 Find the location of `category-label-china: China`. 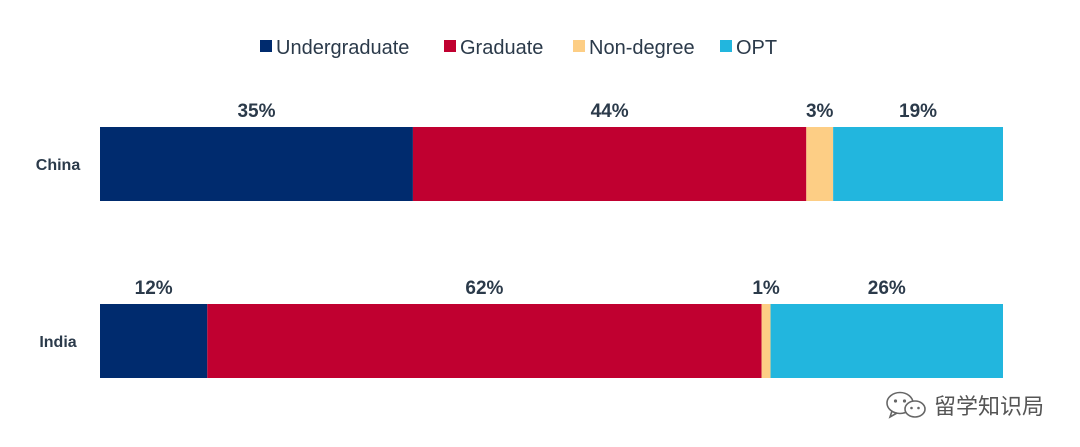

category-label-china: China is located at coordinates (58, 165).